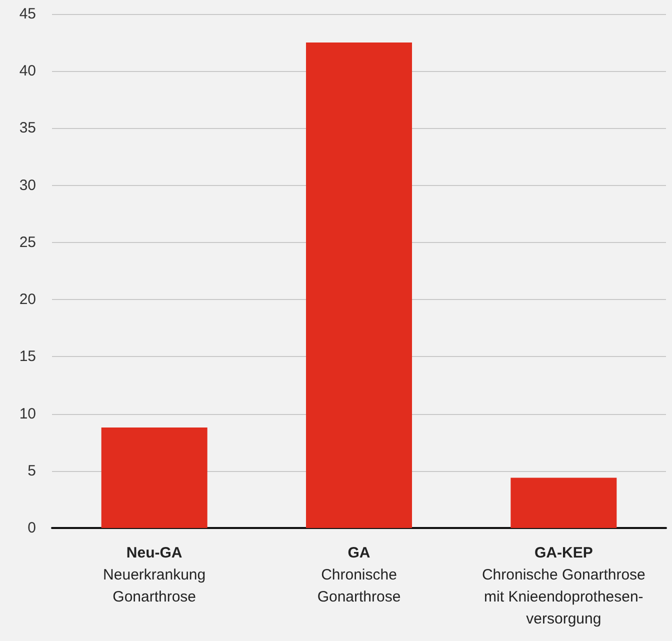 The width and height of the screenshot is (672, 641). Describe the element at coordinates (27, 413) in the screenshot. I see `y-tick-label: 10` at that location.